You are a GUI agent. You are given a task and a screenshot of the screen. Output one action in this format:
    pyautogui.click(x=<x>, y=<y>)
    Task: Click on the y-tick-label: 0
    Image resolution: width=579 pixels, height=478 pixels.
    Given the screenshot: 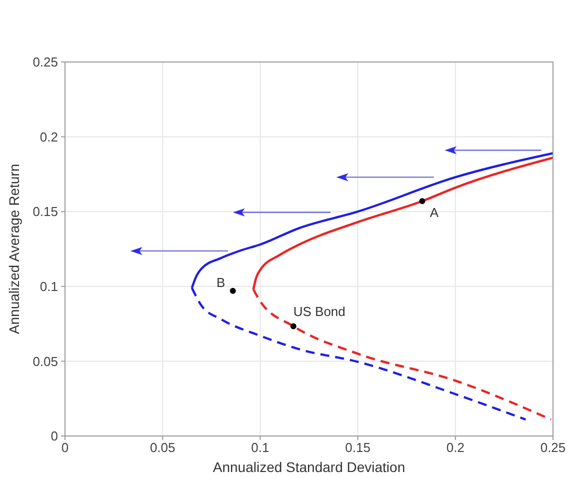 What is the action you would take?
    pyautogui.click(x=54, y=436)
    